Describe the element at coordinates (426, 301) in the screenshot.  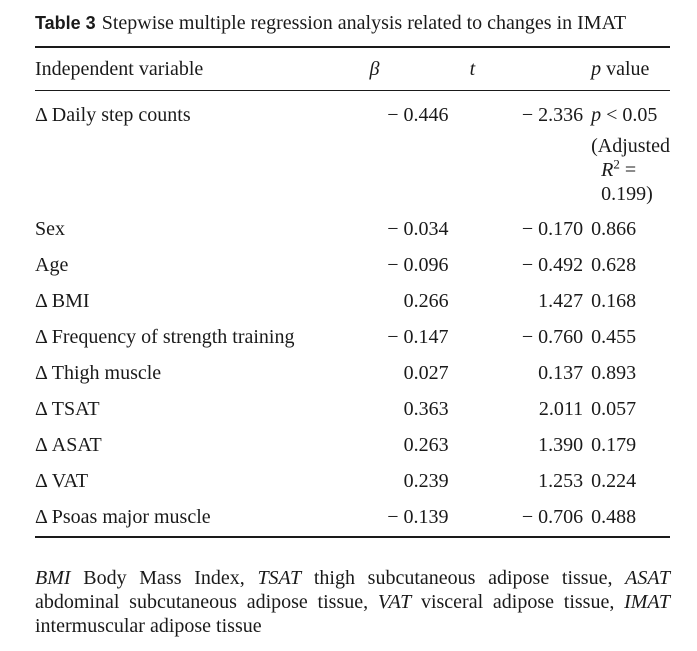
I see `cell-beta: 0.266` at that location.